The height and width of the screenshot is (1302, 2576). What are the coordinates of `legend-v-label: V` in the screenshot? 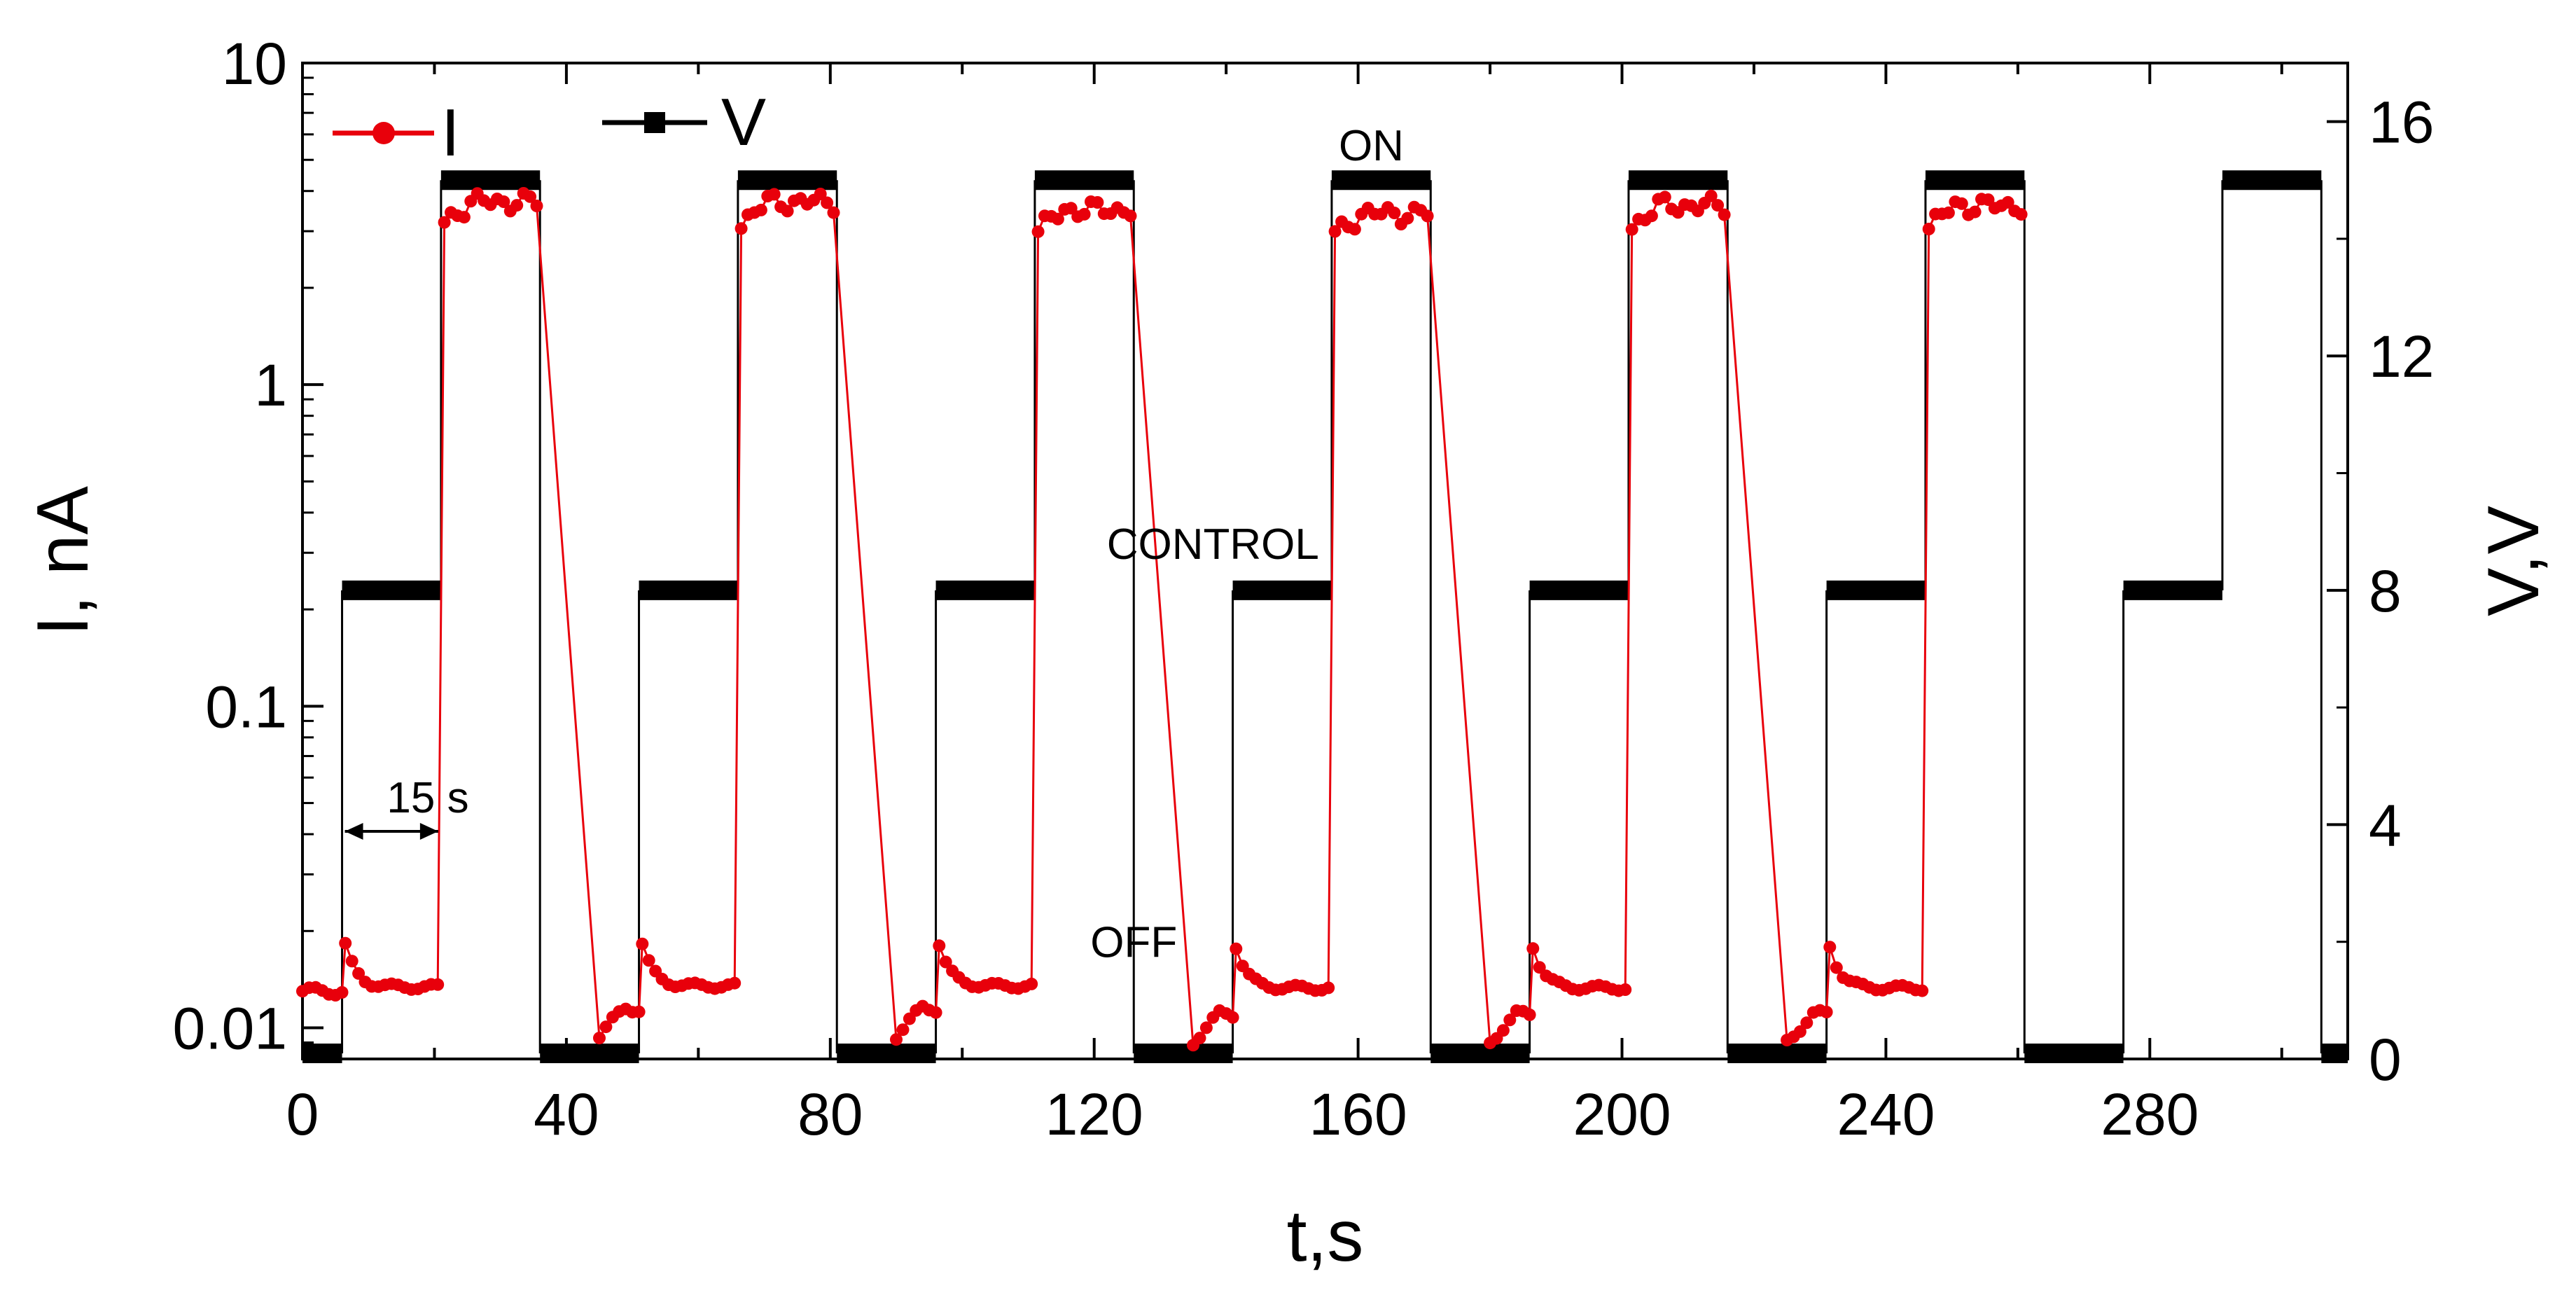 It's located at (743, 122).